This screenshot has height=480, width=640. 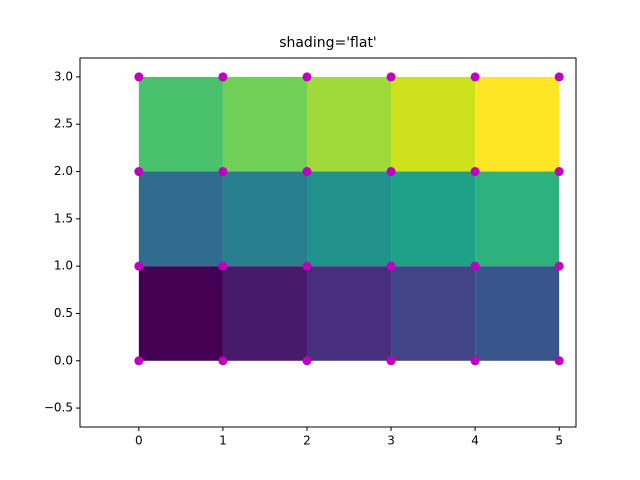 What do you see at coordinates (307, 441) in the screenshot?
I see `x-tick-label: 2` at bounding box center [307, 441].